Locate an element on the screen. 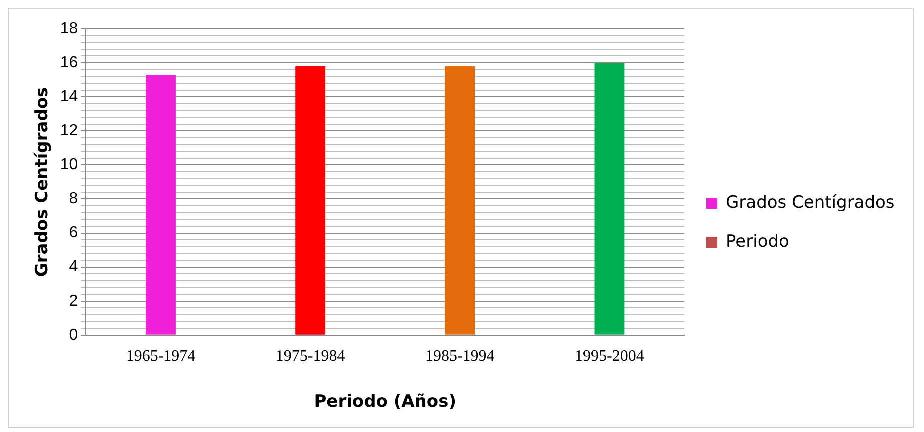  y-tick-label: 8 is located at coordinates (73, 199).